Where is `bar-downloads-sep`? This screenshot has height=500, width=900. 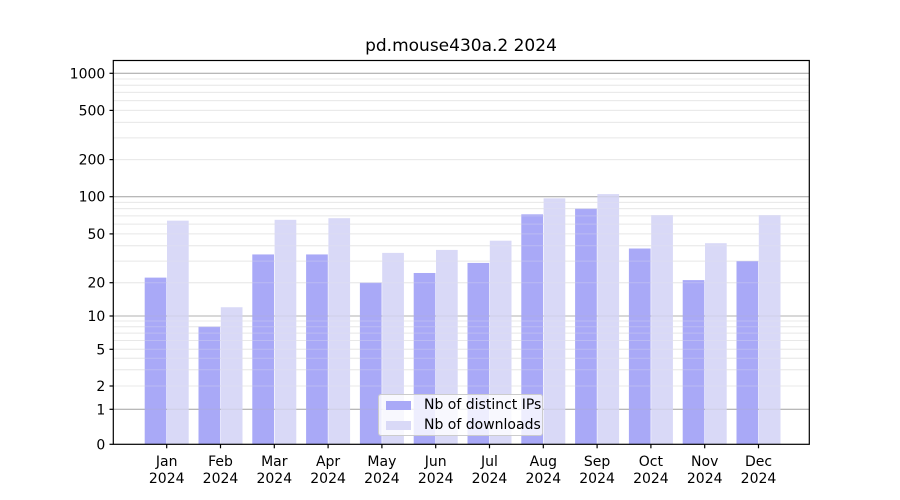 bar-downloads-sep is located at coordinates (608, 319).